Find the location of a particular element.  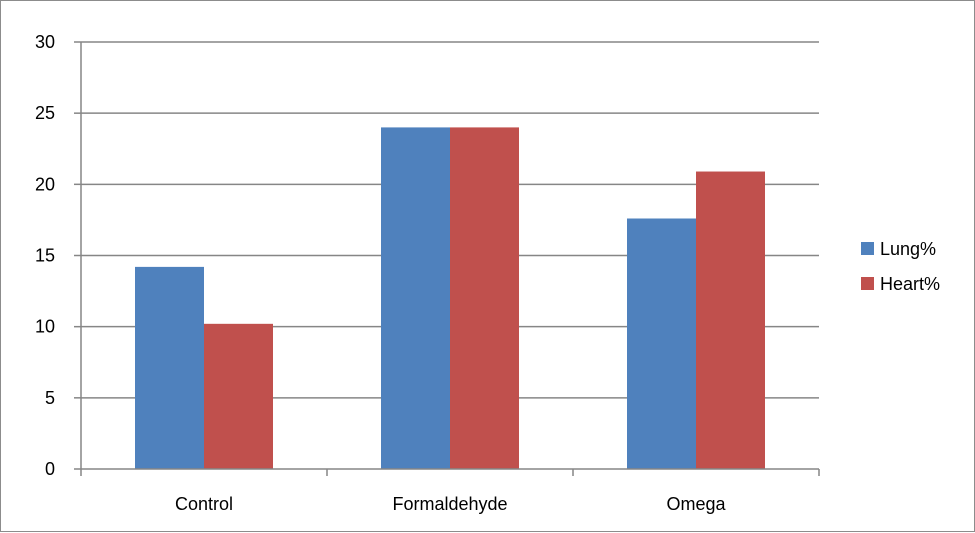

x-tick-label: Control is located at coordinates (204, 504).